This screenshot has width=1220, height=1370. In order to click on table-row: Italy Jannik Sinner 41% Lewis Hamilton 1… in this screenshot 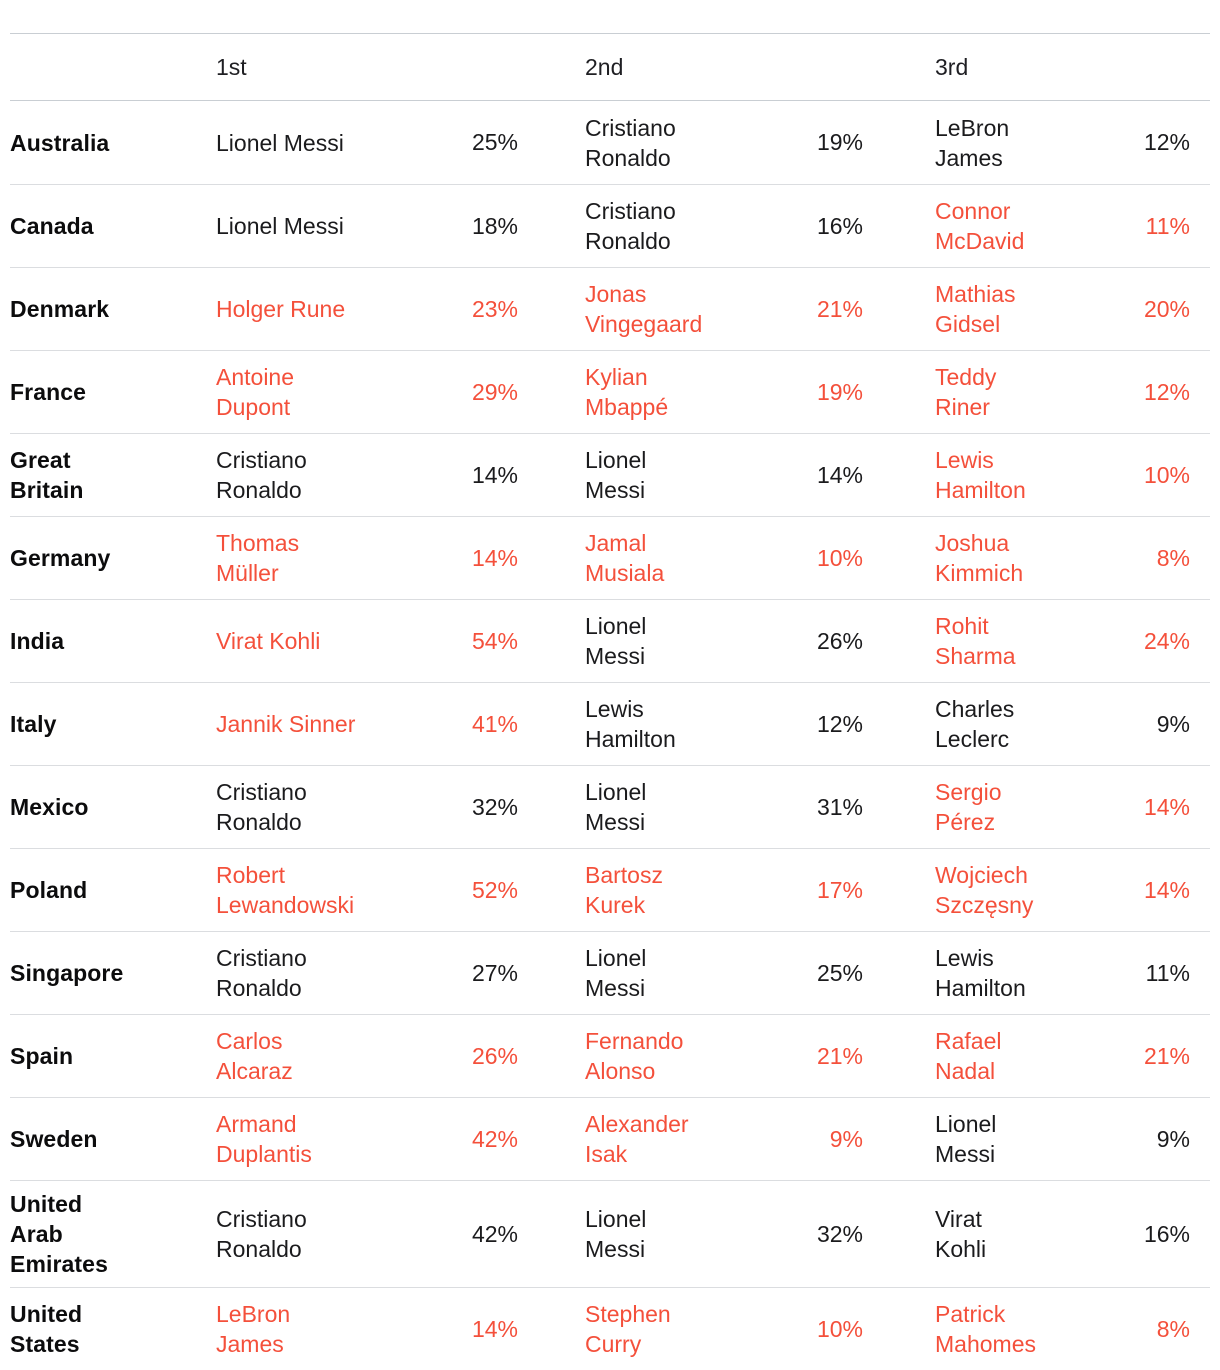, I will do `click(610, 723)`.